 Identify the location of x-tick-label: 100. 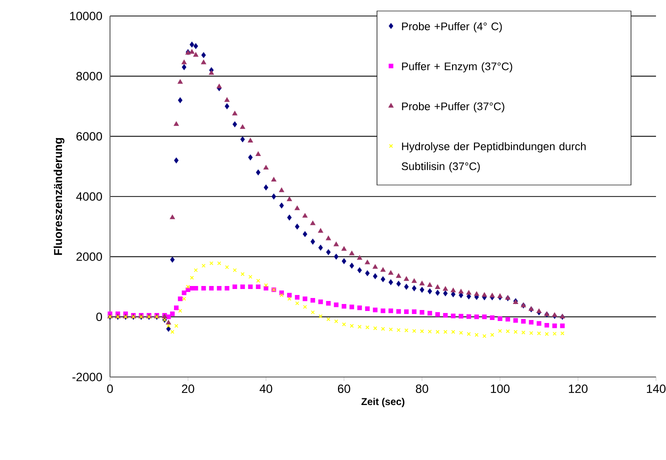
(500, 388).